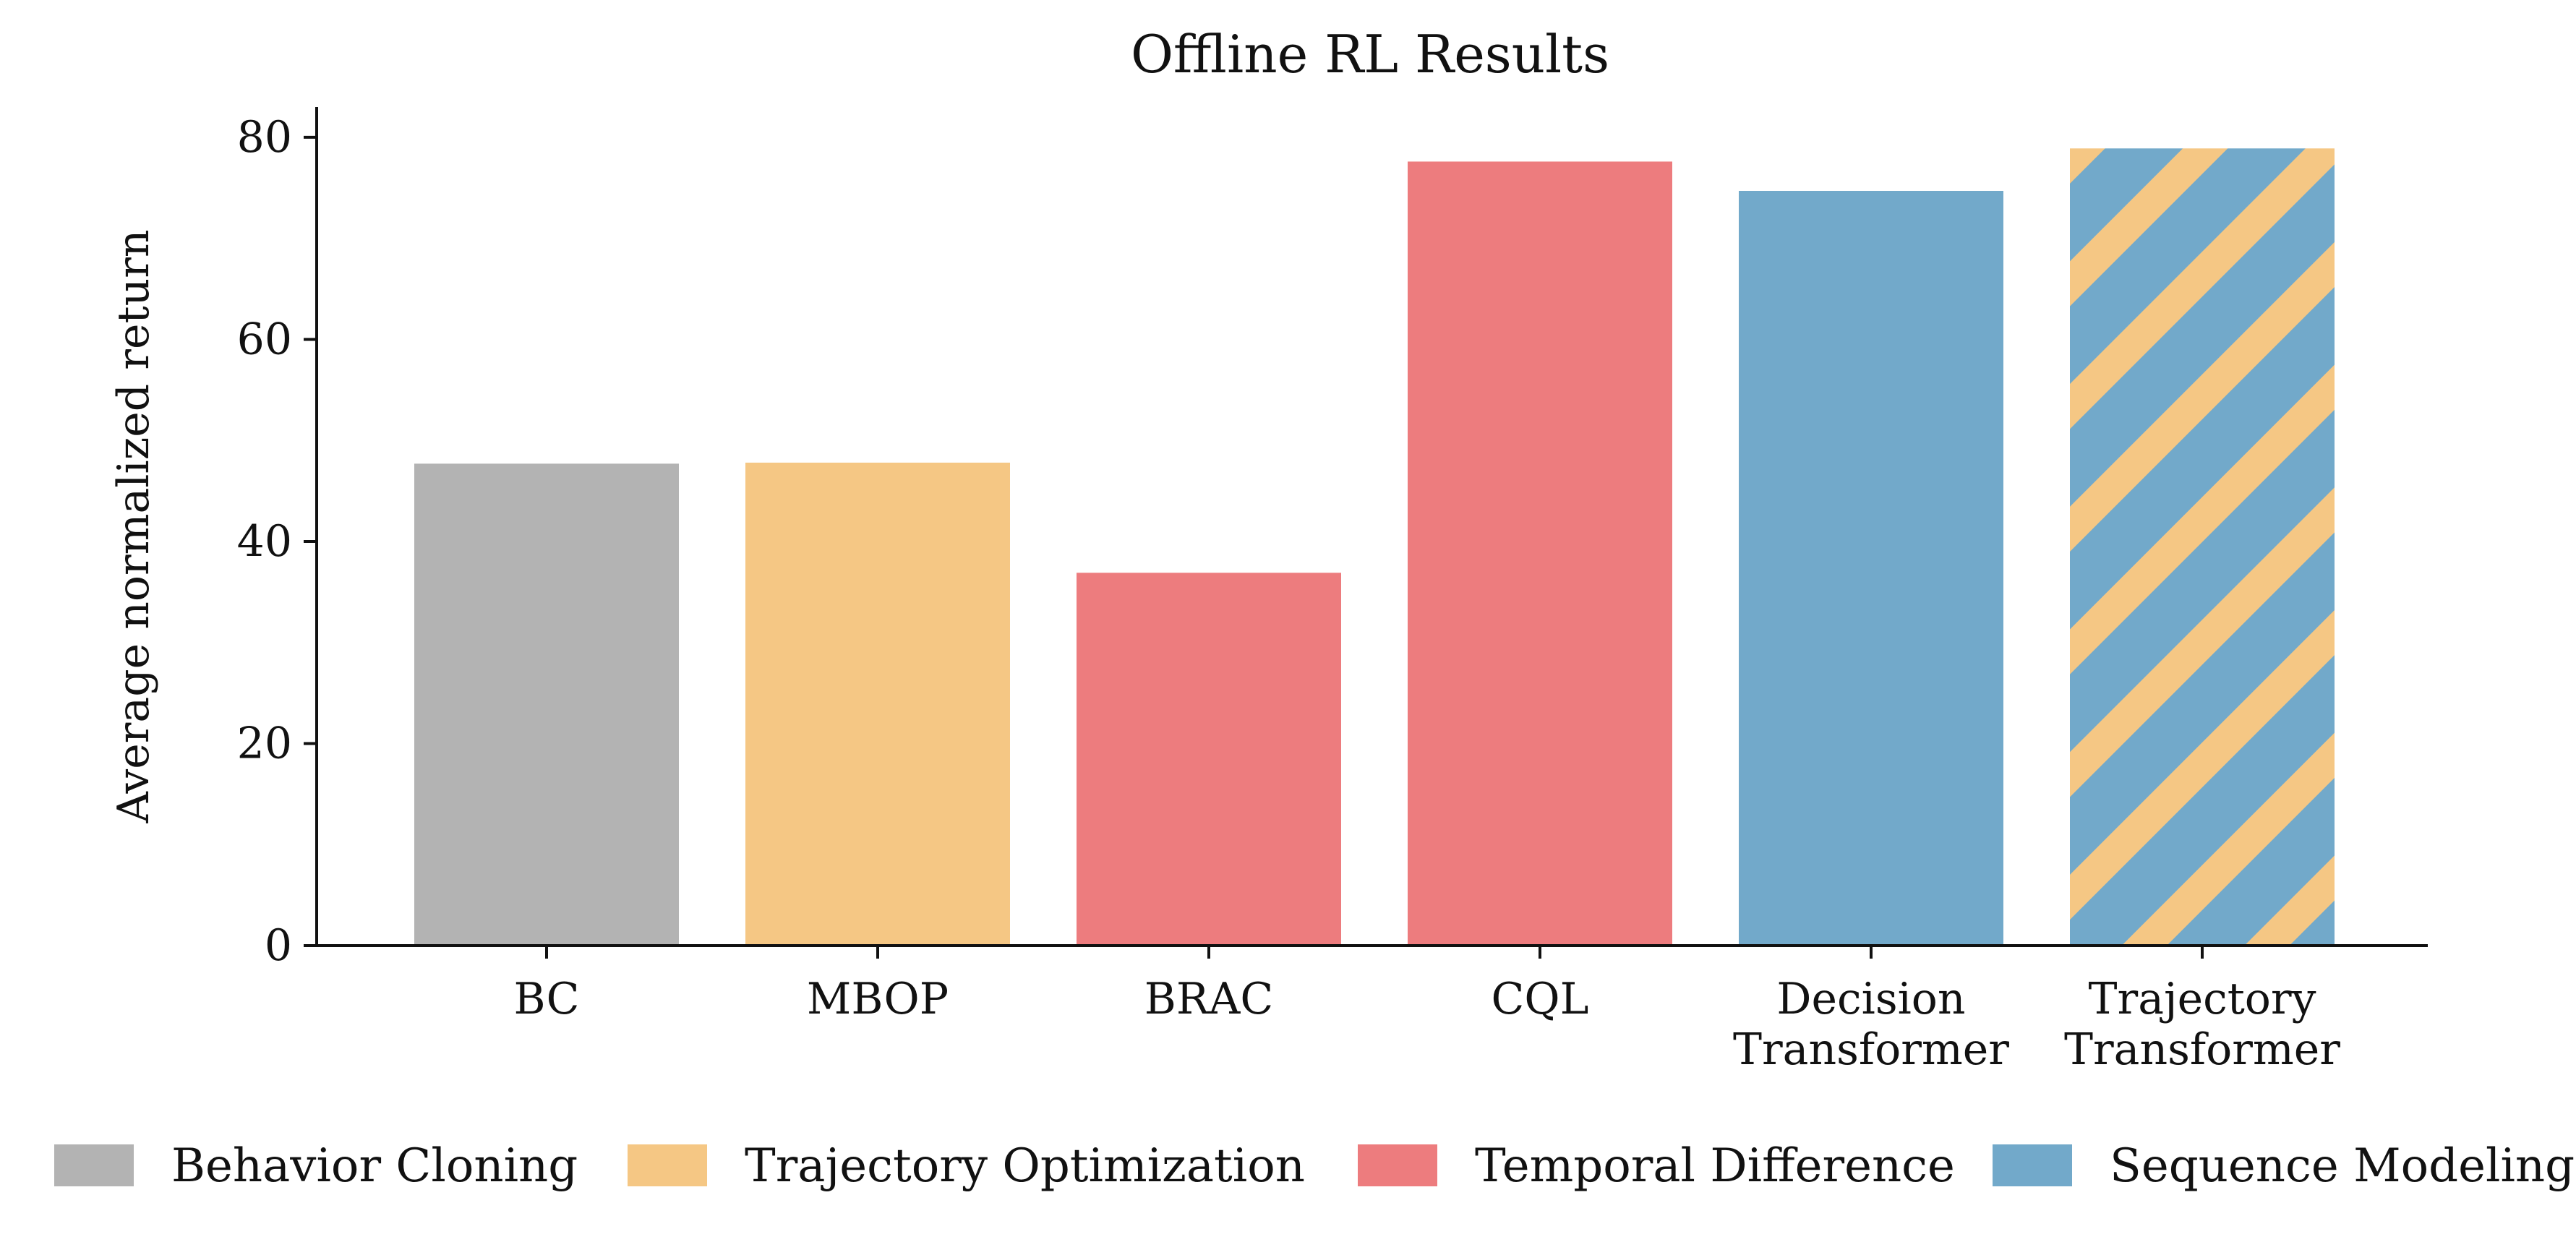 This screenshot has height=1242, width=2576. I want to click on legend-label-3: Sequence Modeling, so click(2343, 1166).